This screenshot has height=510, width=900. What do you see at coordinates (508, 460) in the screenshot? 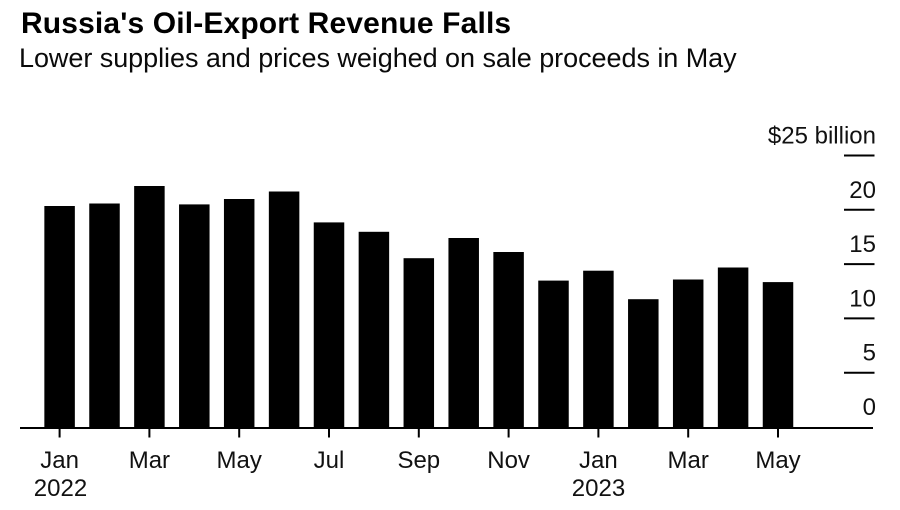
I see `svg-text: Nov` at bounding box center [508, 460].